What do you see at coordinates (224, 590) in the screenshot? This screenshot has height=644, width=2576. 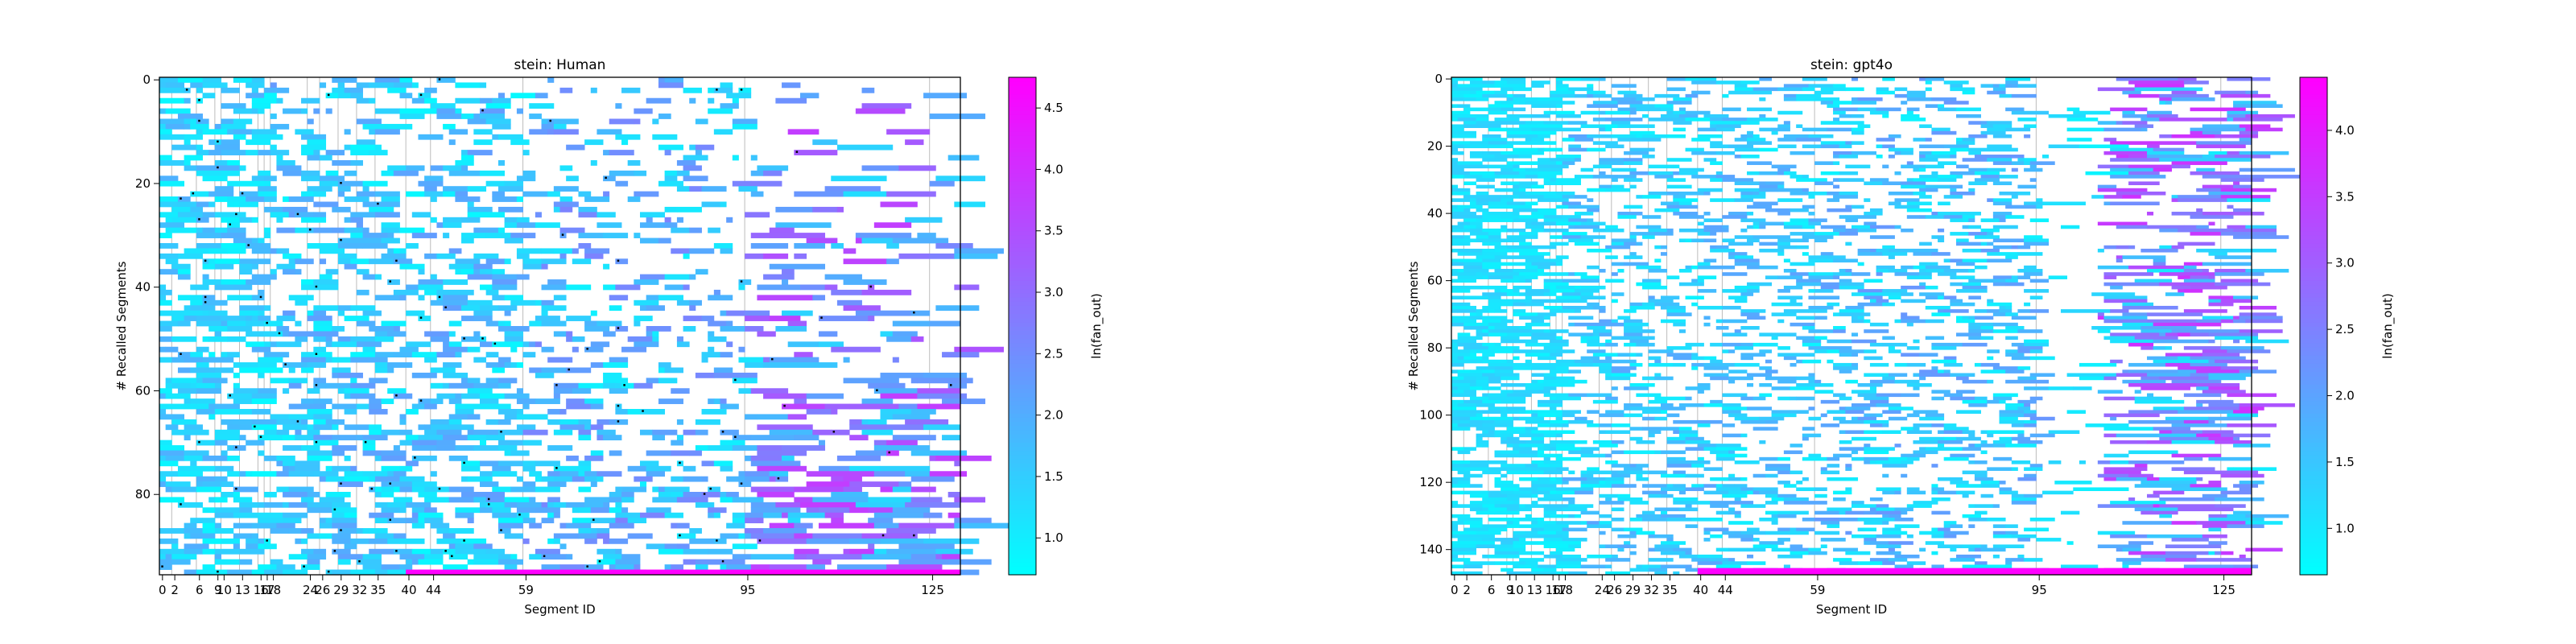 I see `x-tick-label: 10` at bounding box center [224, 590].